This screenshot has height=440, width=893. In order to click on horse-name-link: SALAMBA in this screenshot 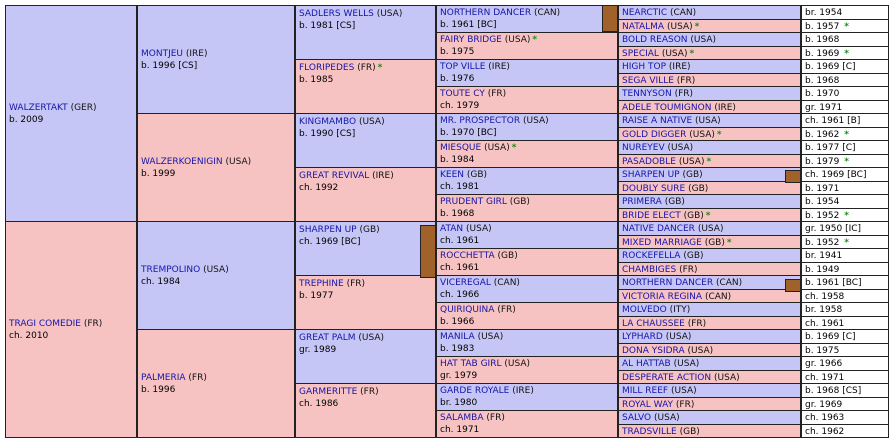, I will do `click(462, 418)`.